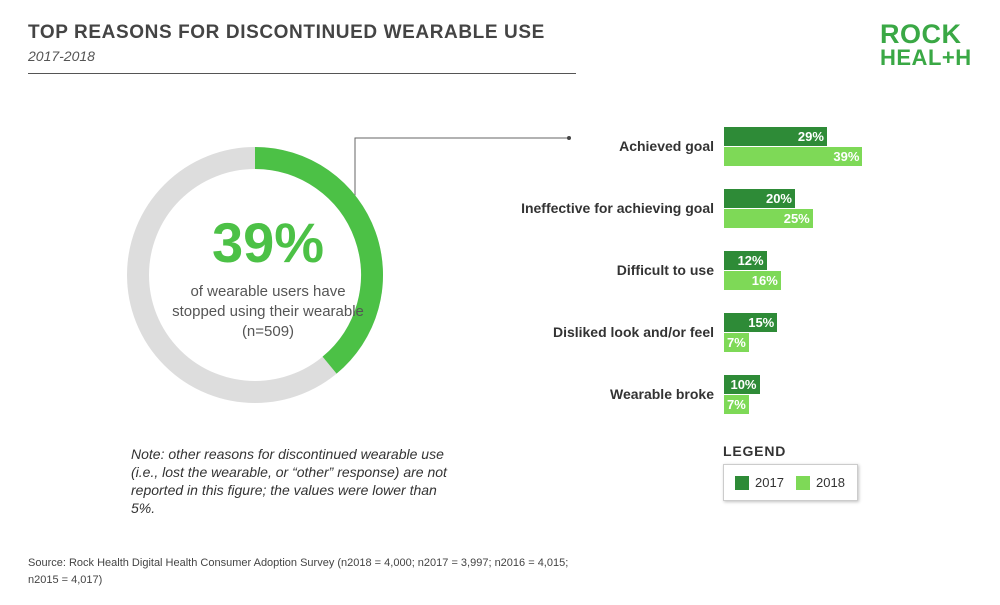  What do you see at coordinates (617, 208) in the screenshot?
I see `category-label: Ineffective for achieving goal` at bounding box center [617, 208].